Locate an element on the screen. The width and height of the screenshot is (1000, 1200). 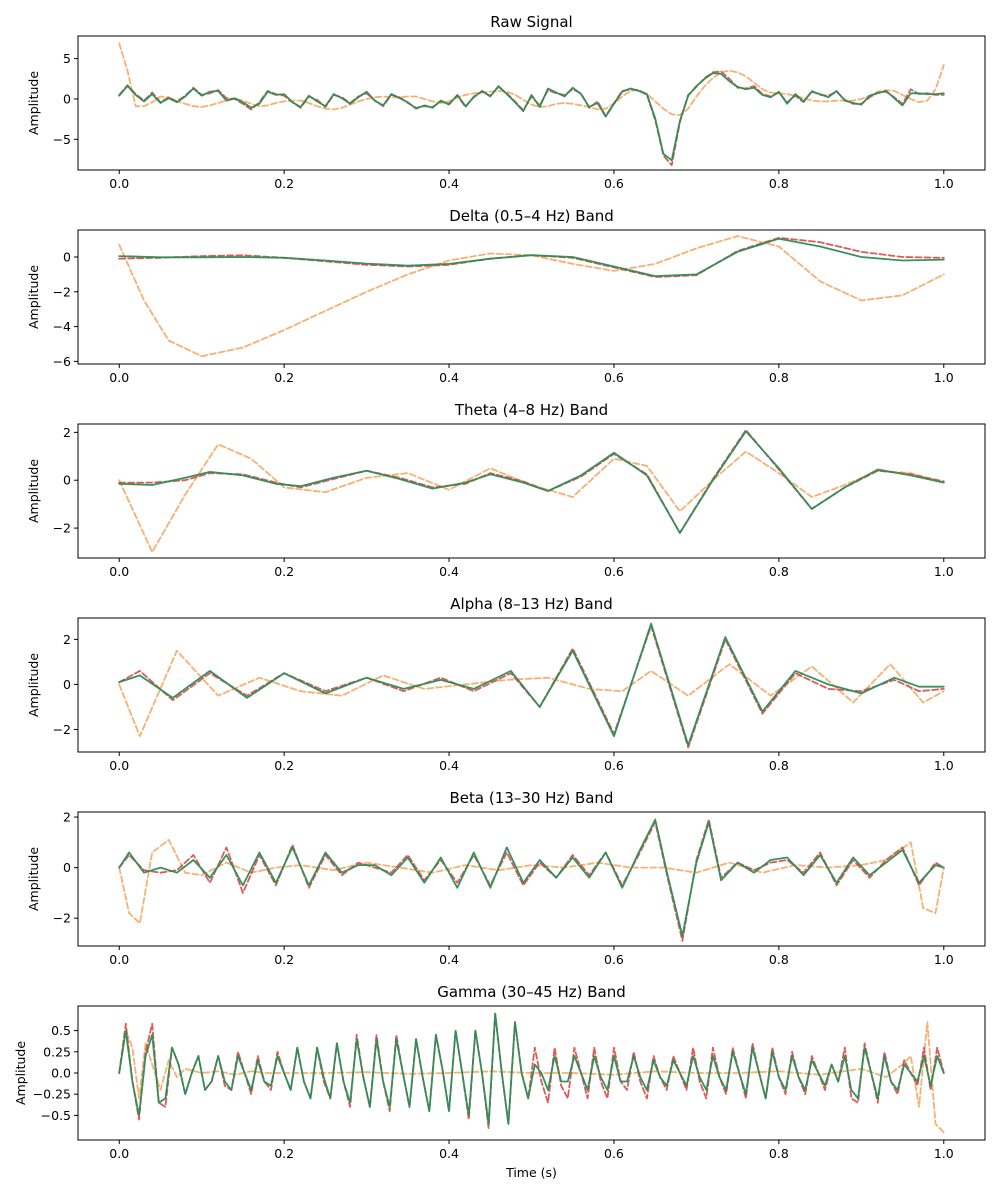
y-tick-label: −0.5 is located at coordinates (56, 1115).